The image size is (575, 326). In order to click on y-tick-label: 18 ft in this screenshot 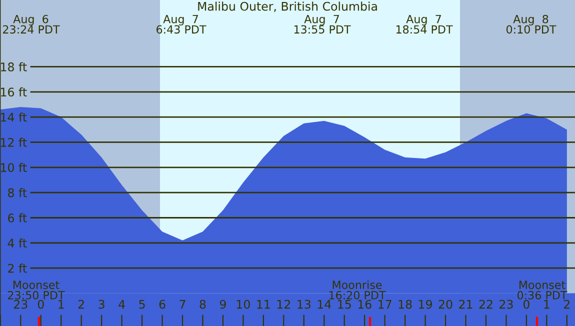, I will do `click(14, 67)`.